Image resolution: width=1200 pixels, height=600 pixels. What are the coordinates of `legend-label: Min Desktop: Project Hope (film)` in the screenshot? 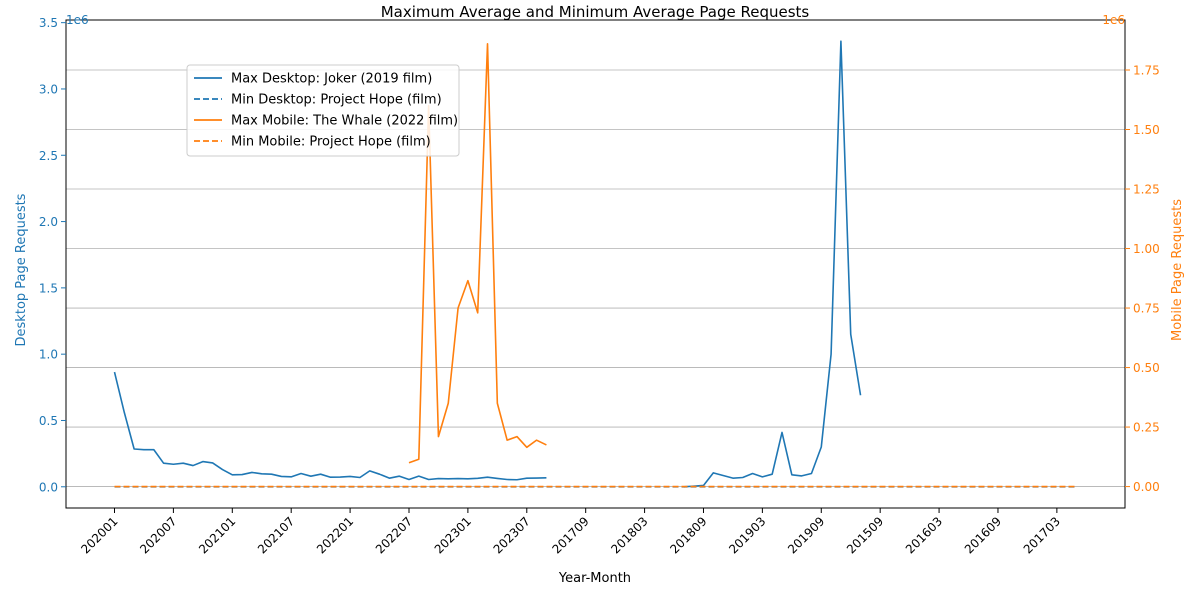 It's located at (336, 100).